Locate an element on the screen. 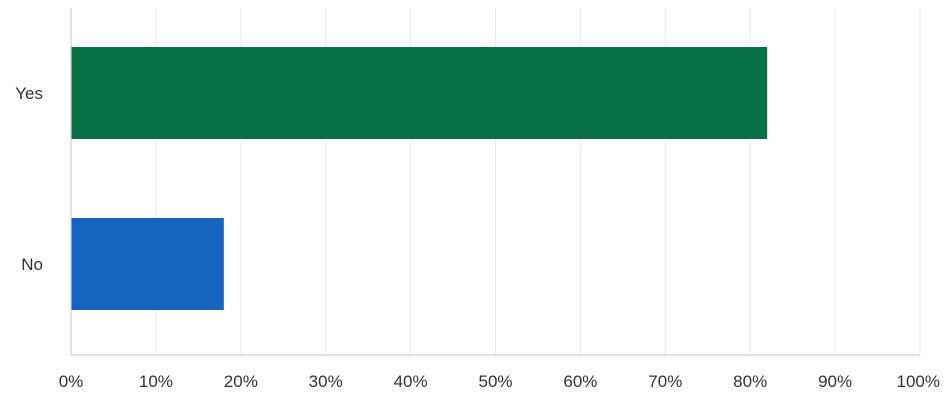 Image resolution: width=946 pixels, height=399 pixels. x-tick-label: 90% is located at coordinates (835, 381).